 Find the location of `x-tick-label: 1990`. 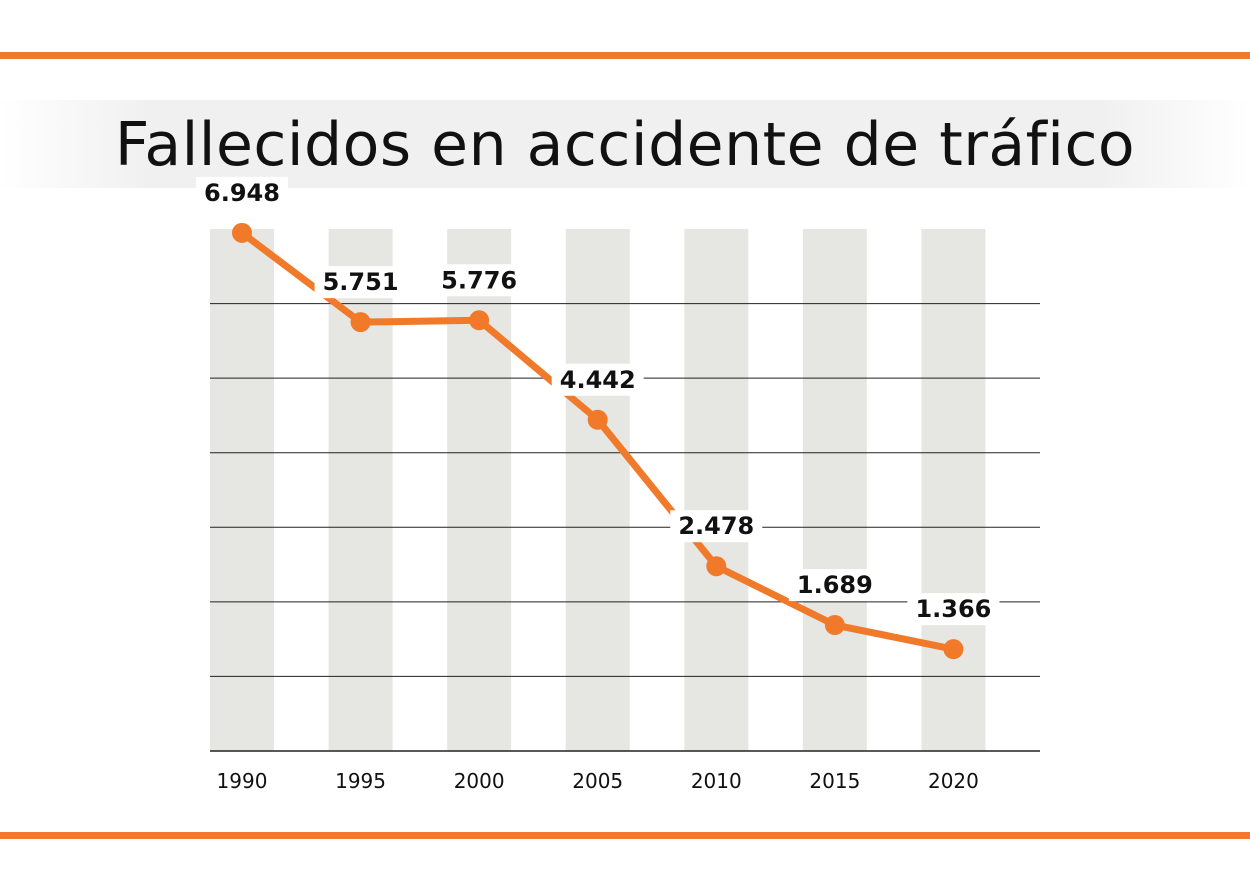

x-tick-label: 1990 is located at coordinates (242, 781).